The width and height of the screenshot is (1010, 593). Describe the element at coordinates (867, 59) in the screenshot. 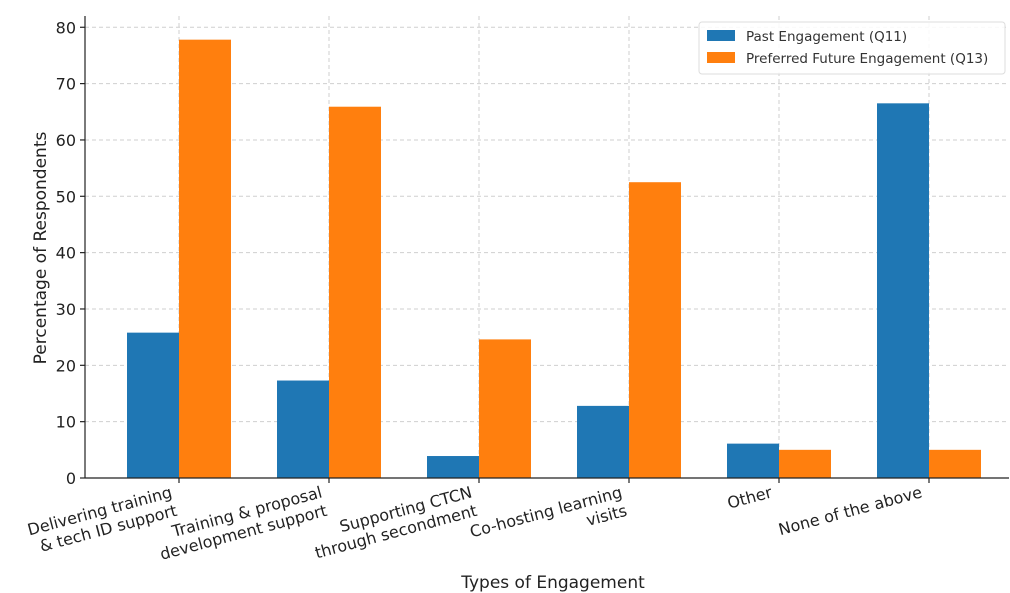

I see `legend-label-future: Preferred Future Engagement (Q13)` at that location.